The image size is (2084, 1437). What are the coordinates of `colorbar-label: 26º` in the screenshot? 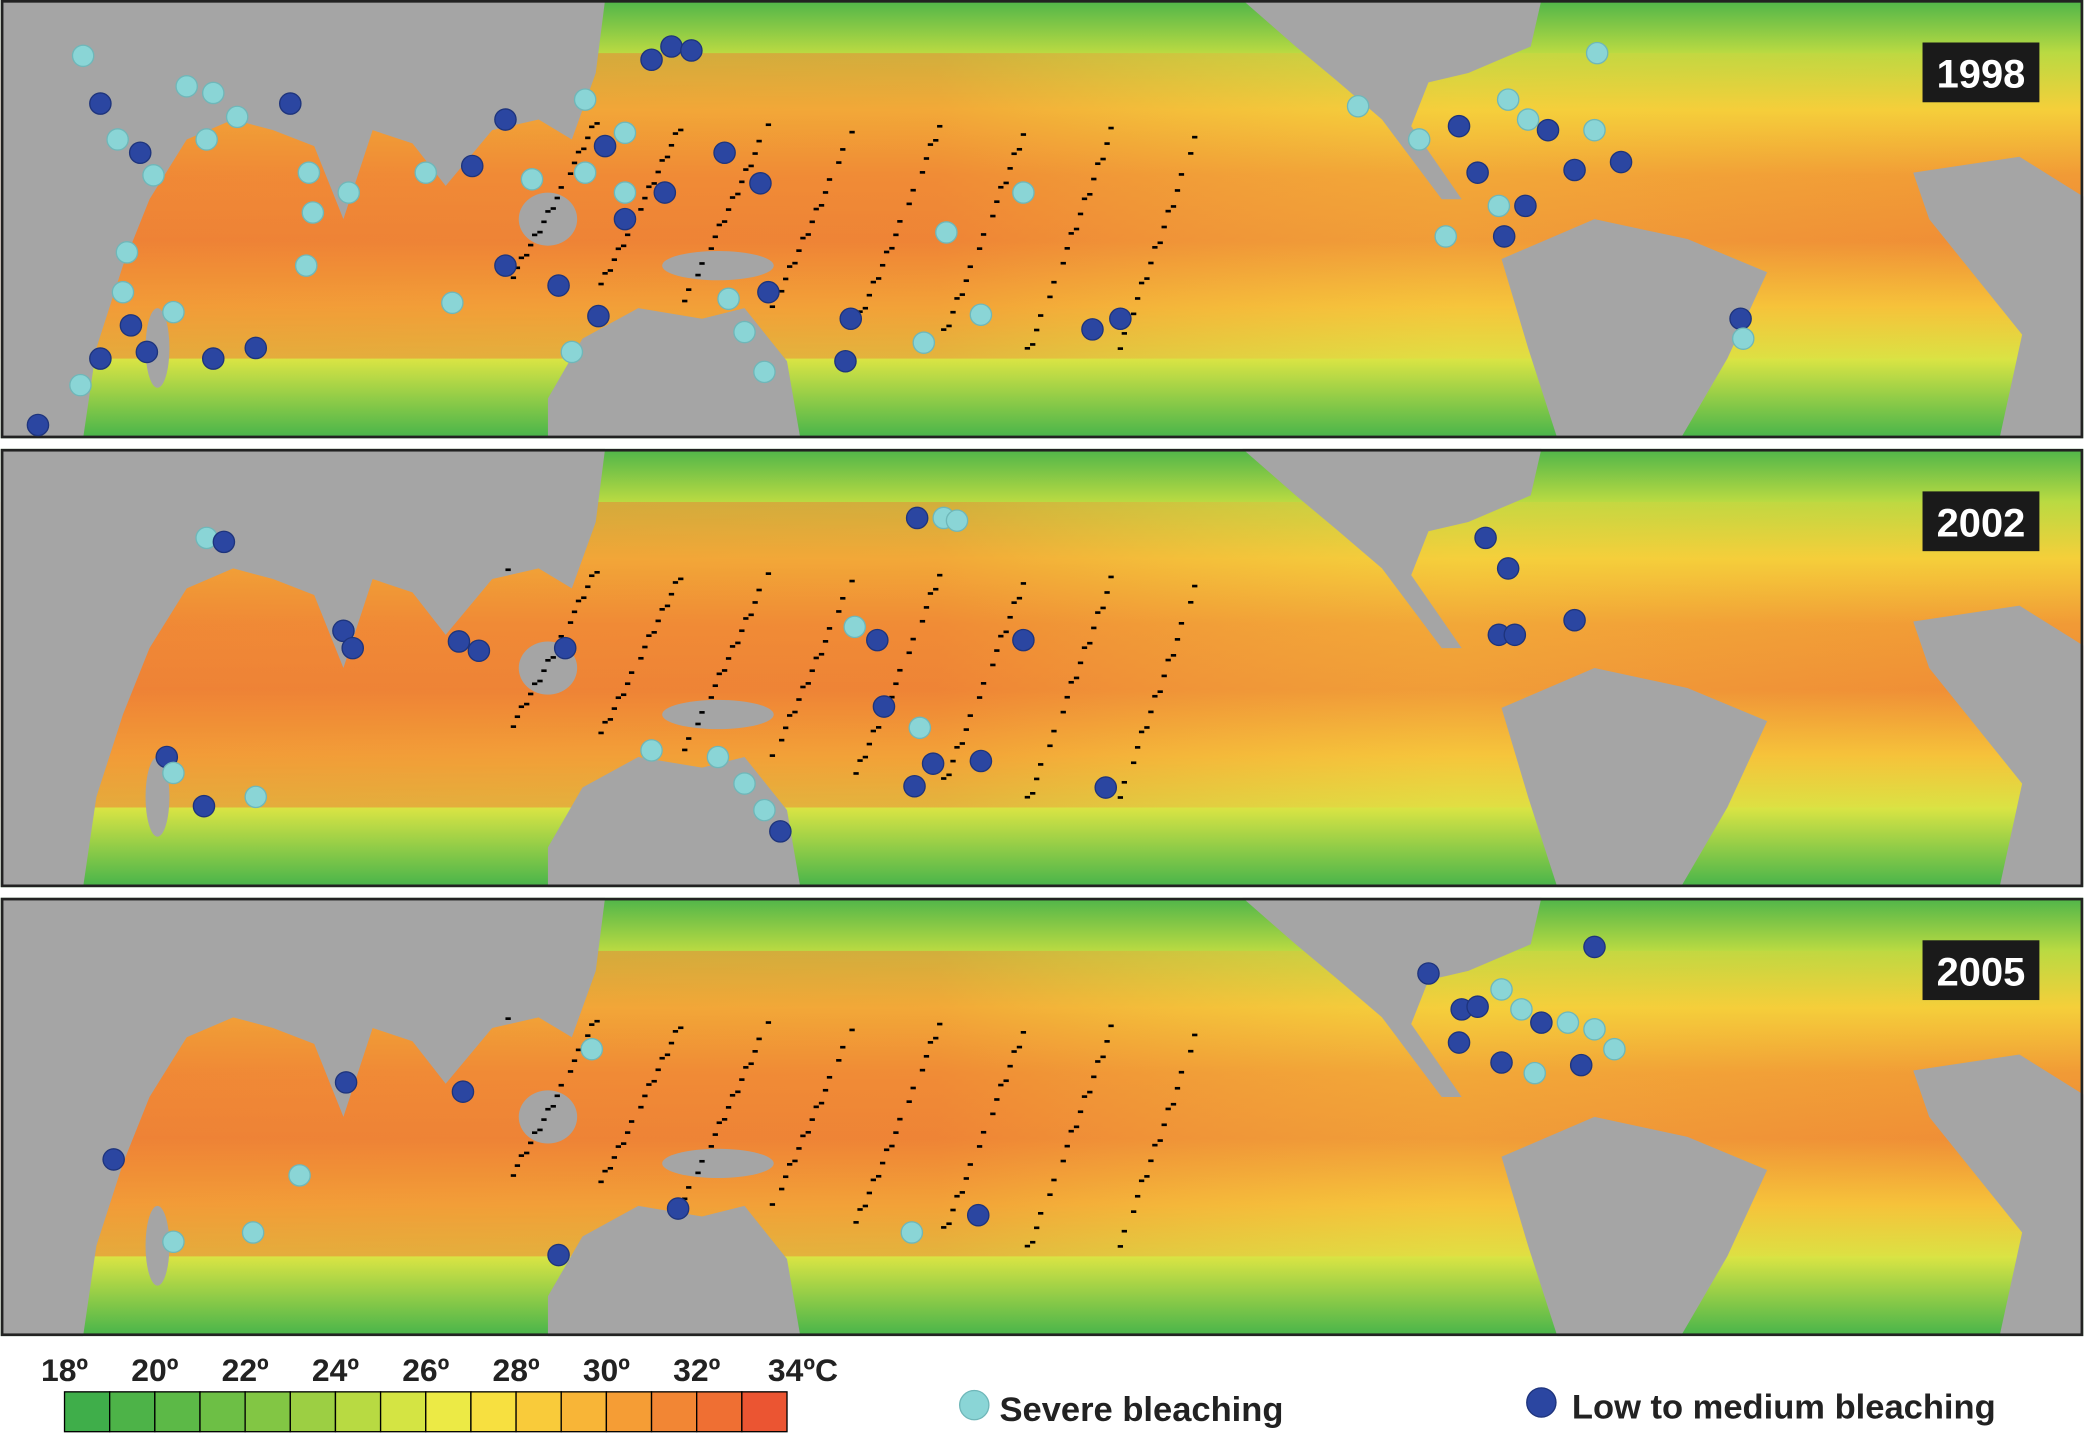 It's located at (425, 1370).